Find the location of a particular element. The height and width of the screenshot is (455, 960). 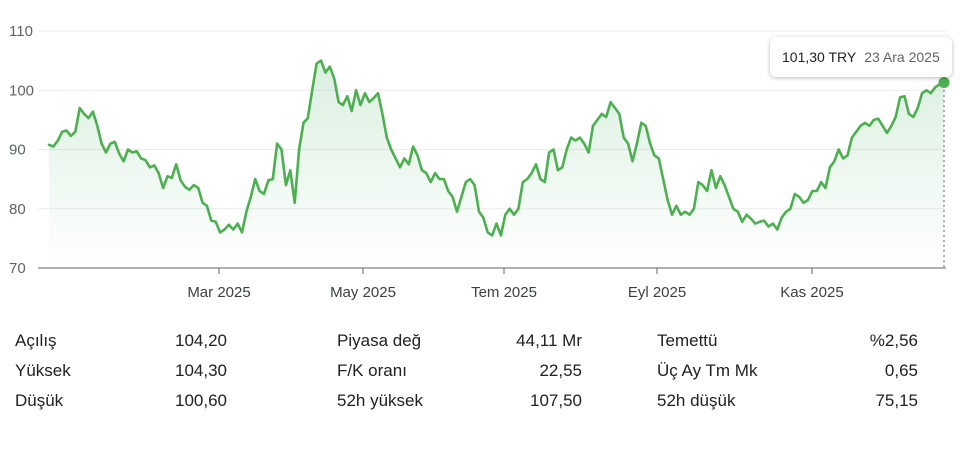

x-tick-label: May 2025 is located at coordinates (363, 292).